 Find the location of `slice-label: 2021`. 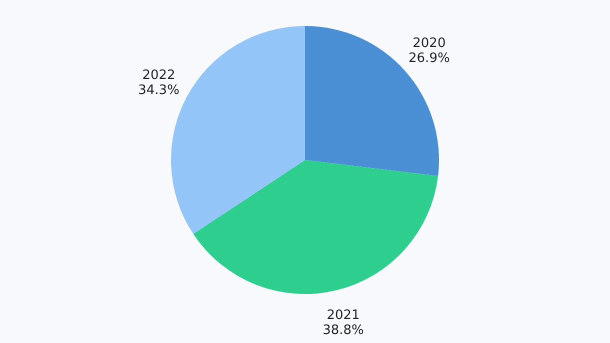

slice-label: 2021 is located at coordinates (343, 315).